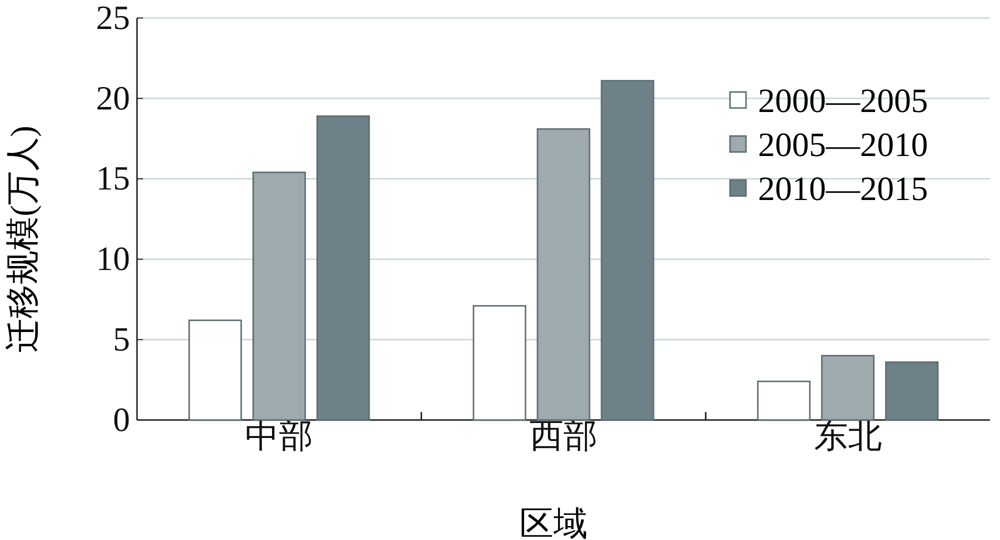 This screenshot has height=540, width=1000. What do you see at coordinates (113, 18) in the screenshot?
I see `y-tick-label: 25` at bounding box center [113, 18].